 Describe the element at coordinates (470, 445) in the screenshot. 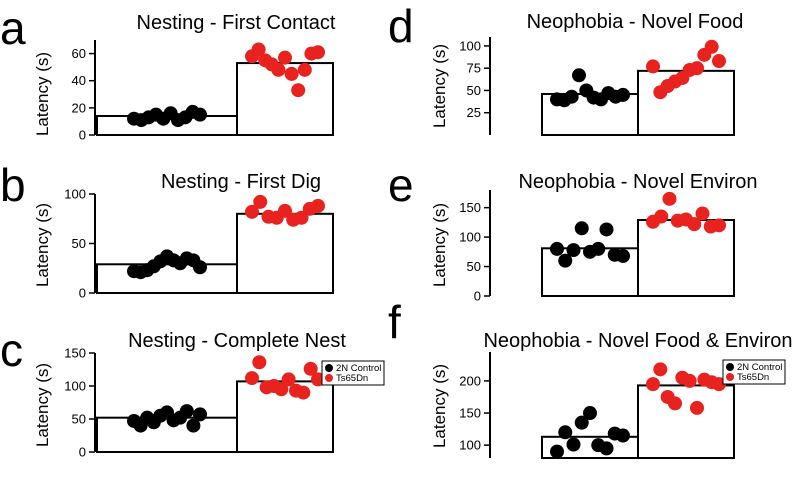

I see `y-tick-label-f-0: 100` at that location.